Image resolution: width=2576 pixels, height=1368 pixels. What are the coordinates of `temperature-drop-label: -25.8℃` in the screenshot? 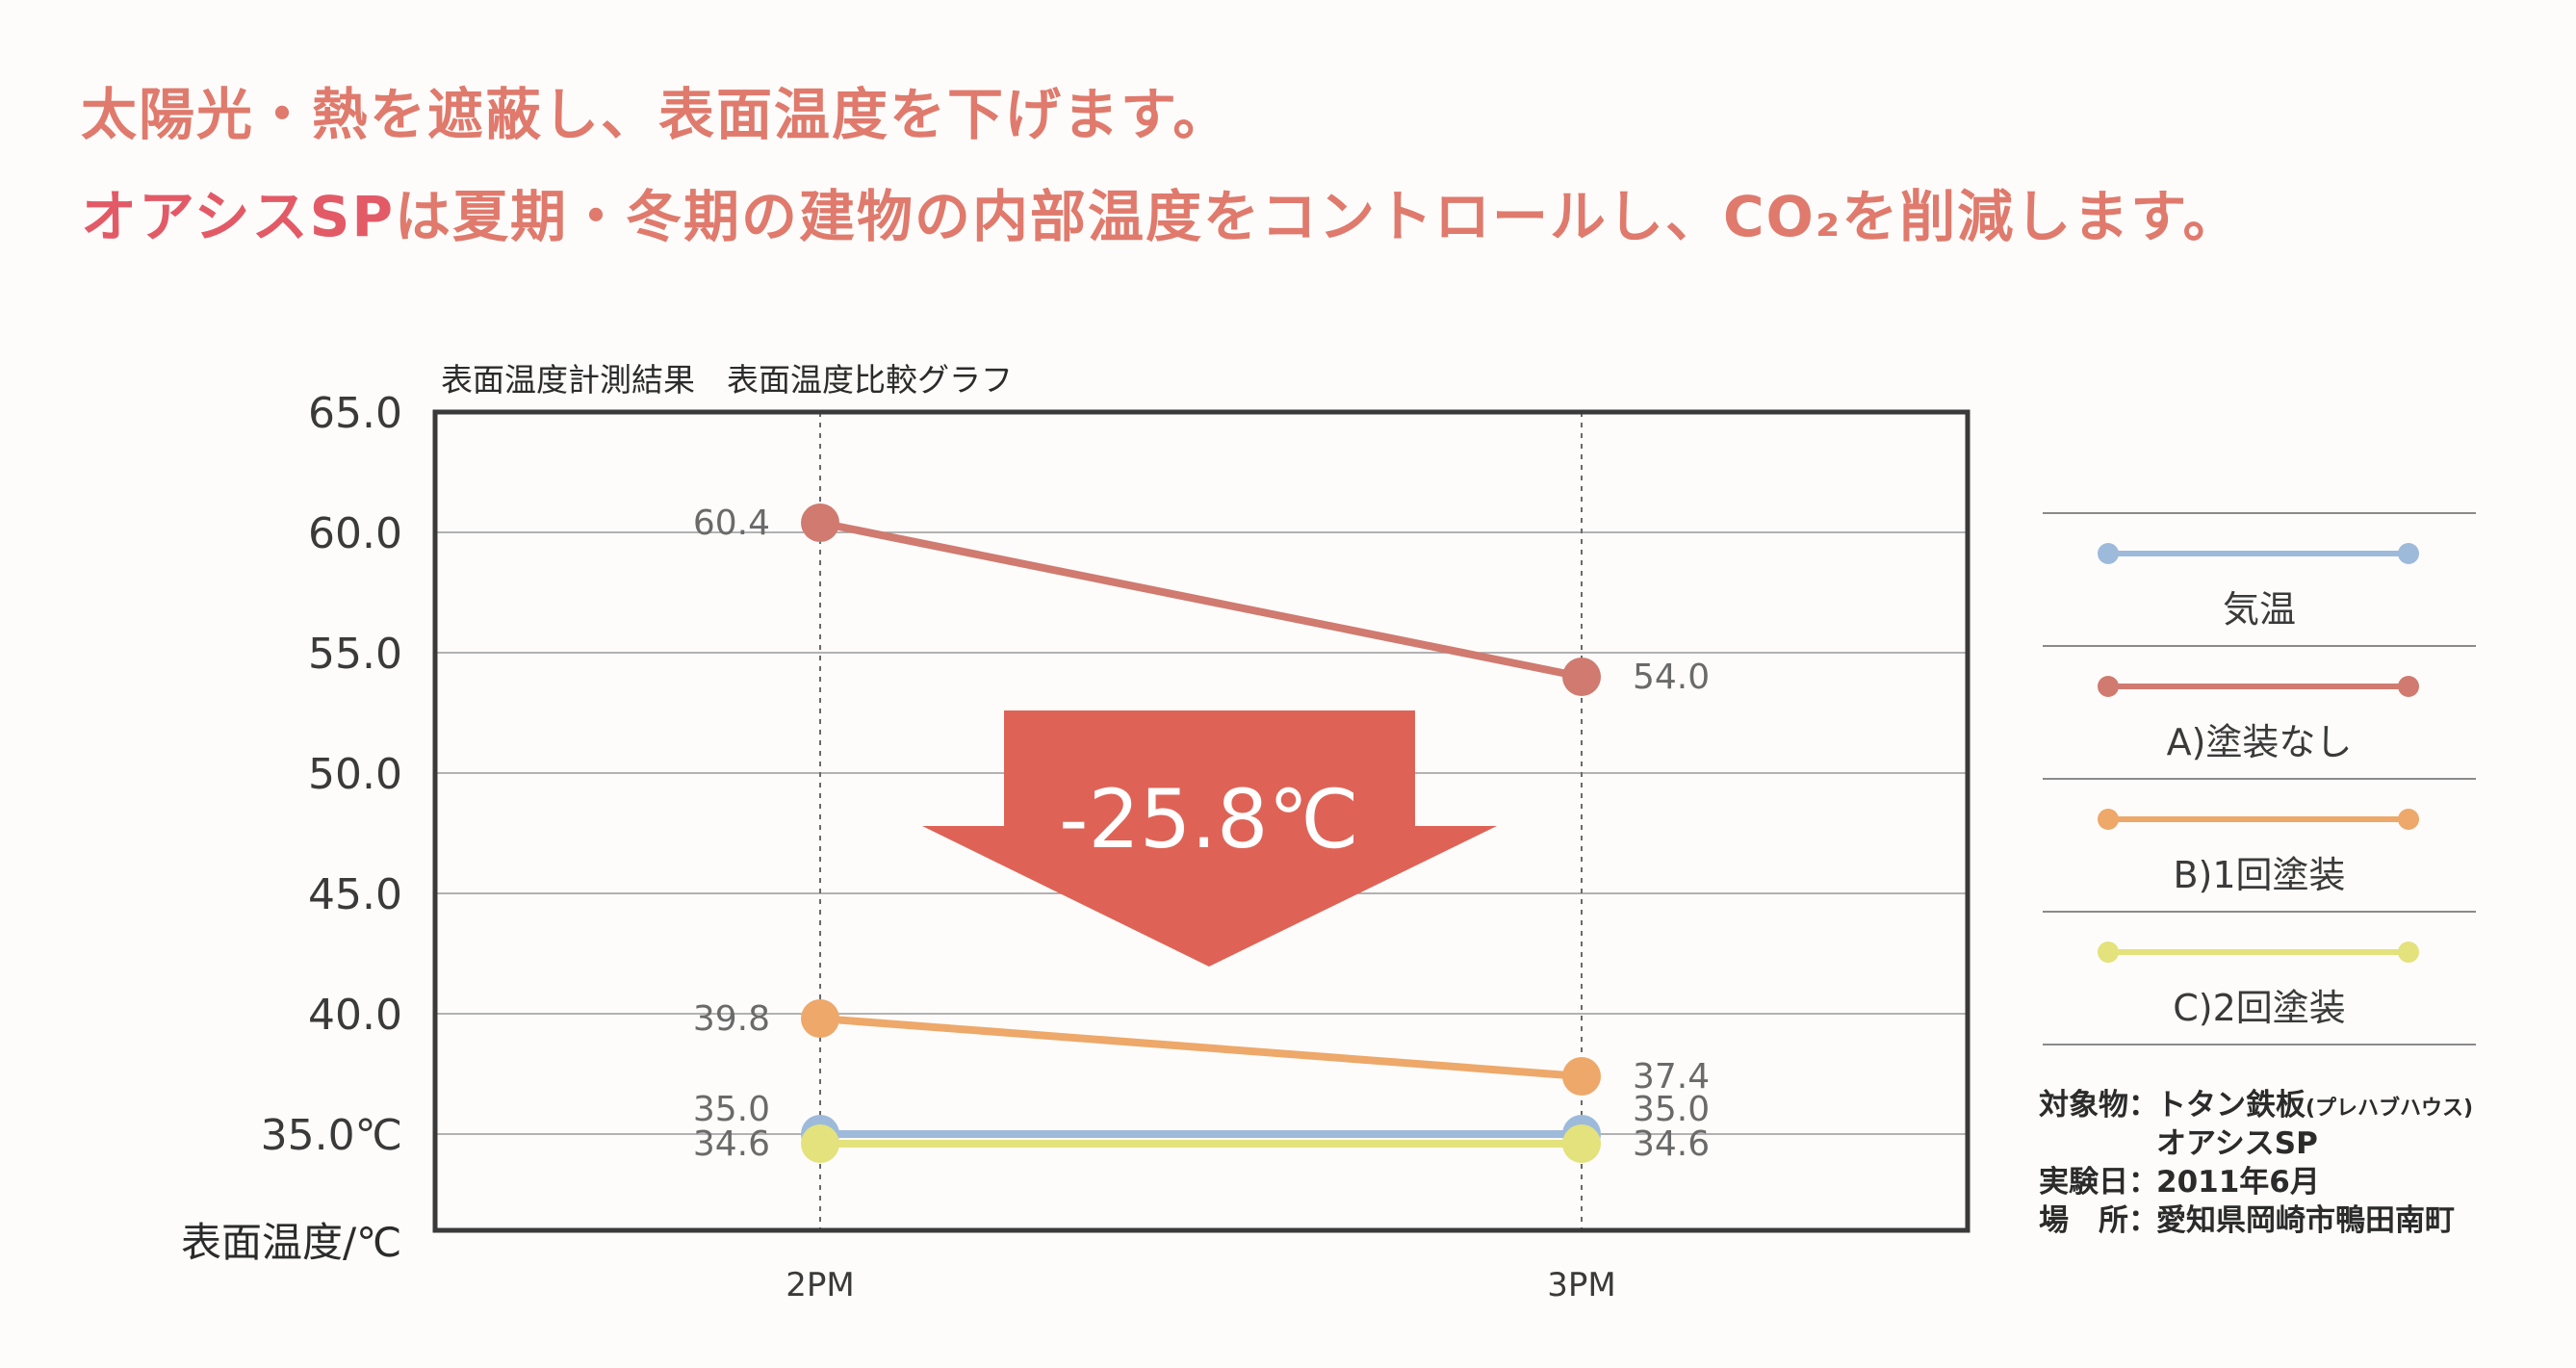 It's located at (1209, 819).